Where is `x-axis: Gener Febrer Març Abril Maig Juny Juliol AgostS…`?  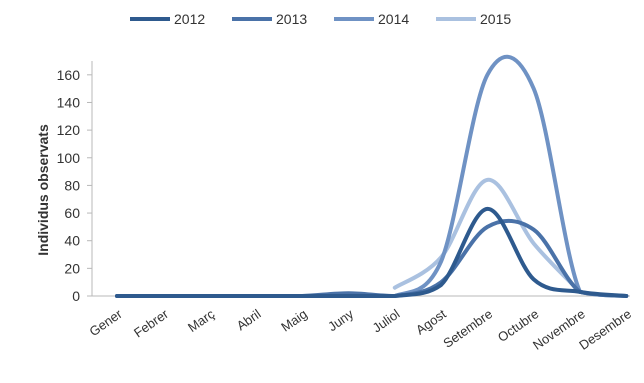
x-axis: Gener Febrer Març Abril Maig Juny Juliol AgostS… is located at coordinates (360, 324).